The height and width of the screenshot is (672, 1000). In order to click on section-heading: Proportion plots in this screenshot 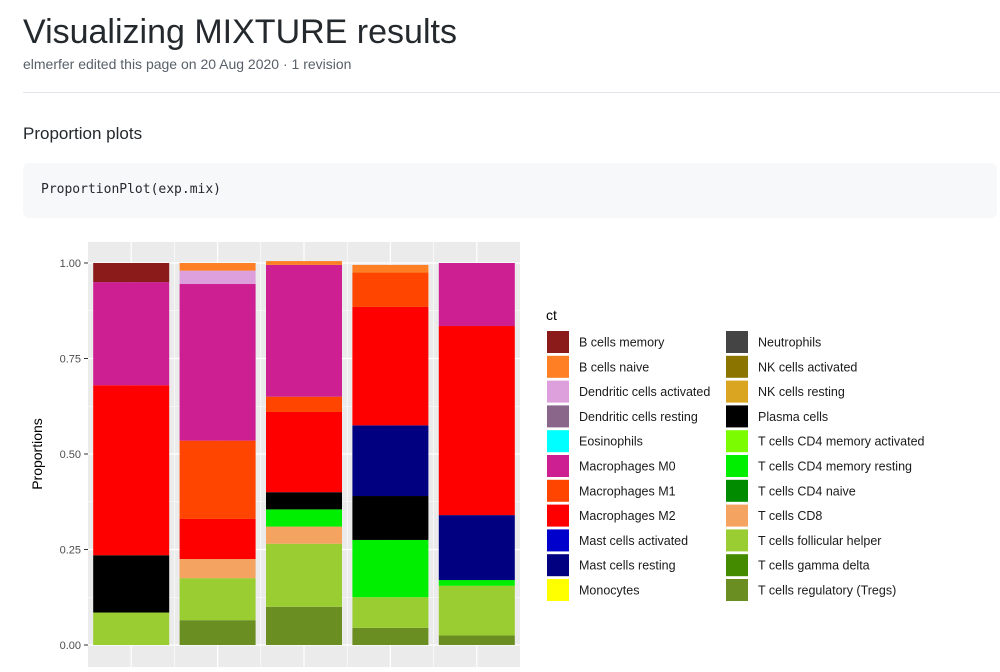, I will do `click(83, 133)`.